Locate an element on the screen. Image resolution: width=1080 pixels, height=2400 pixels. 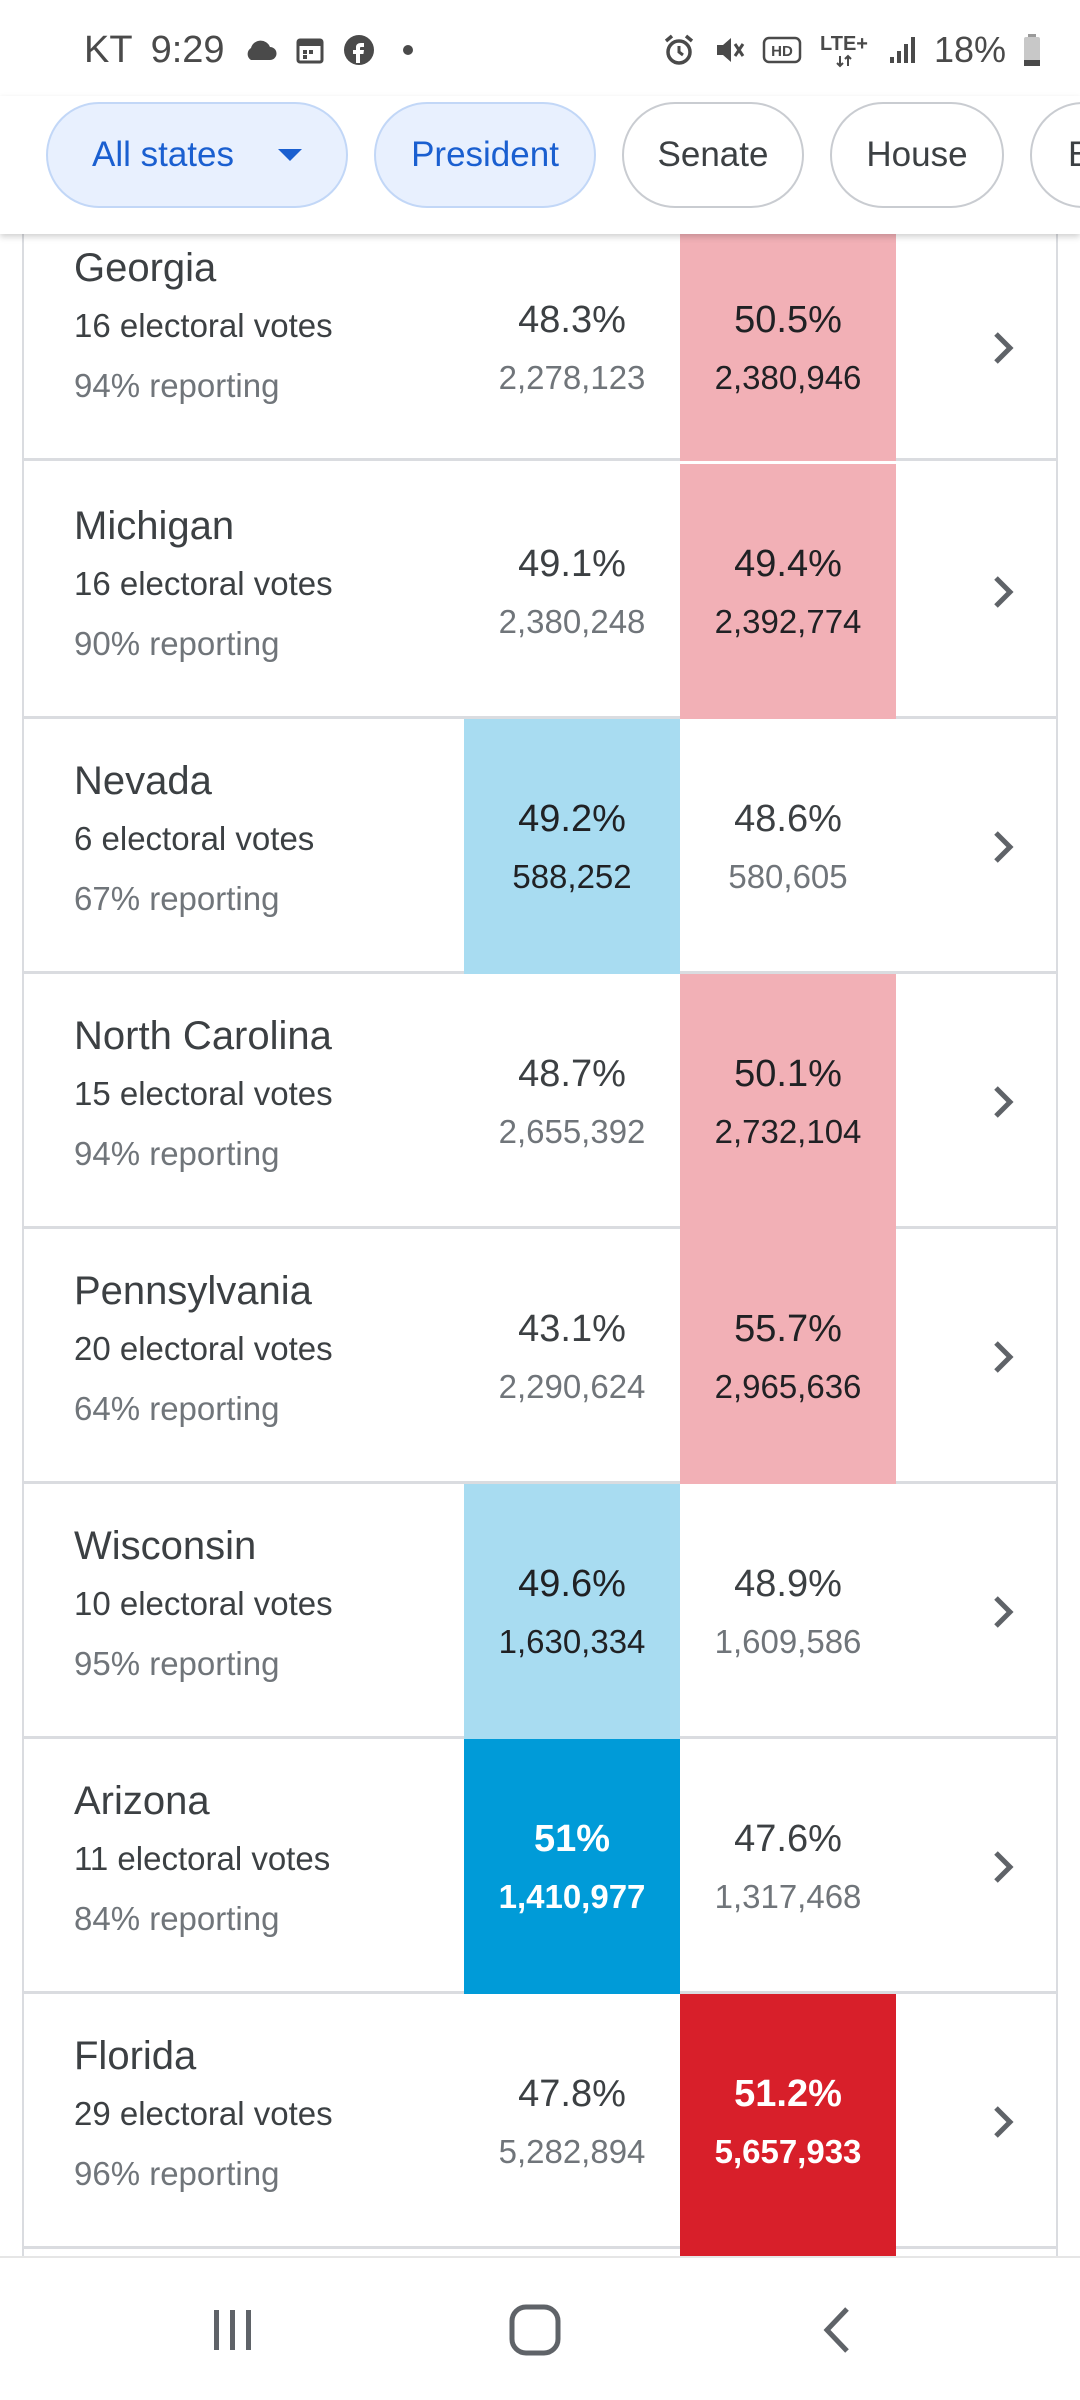
rep-votes: 5,657,933 is located at coordinates (788, 2151).